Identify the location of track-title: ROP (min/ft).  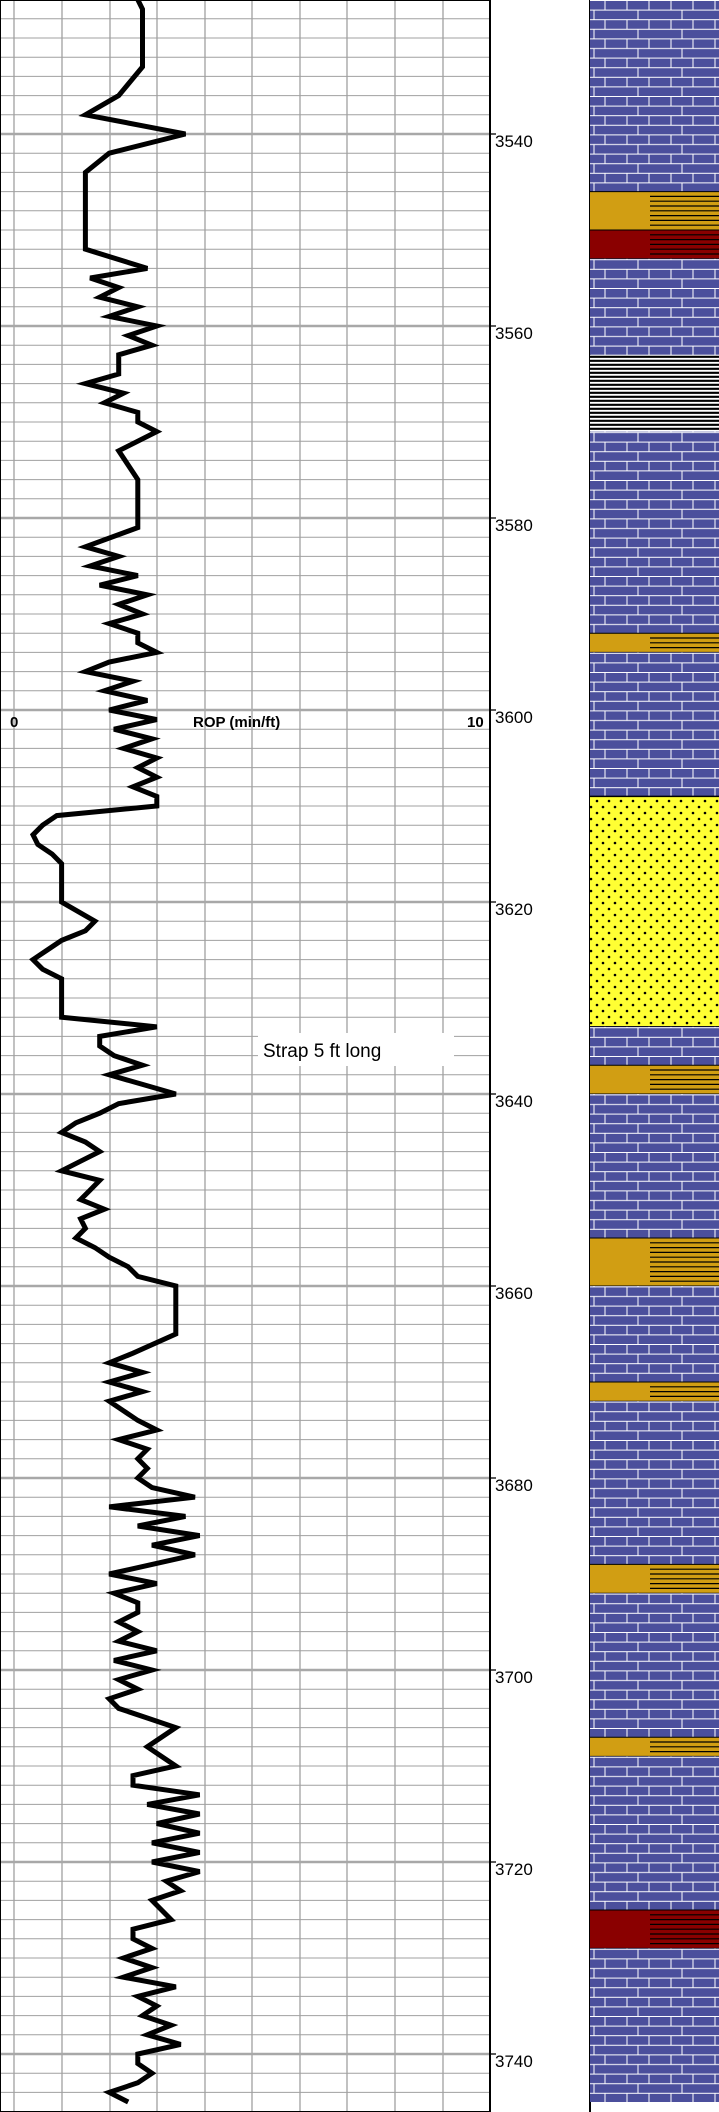
(236, 722).